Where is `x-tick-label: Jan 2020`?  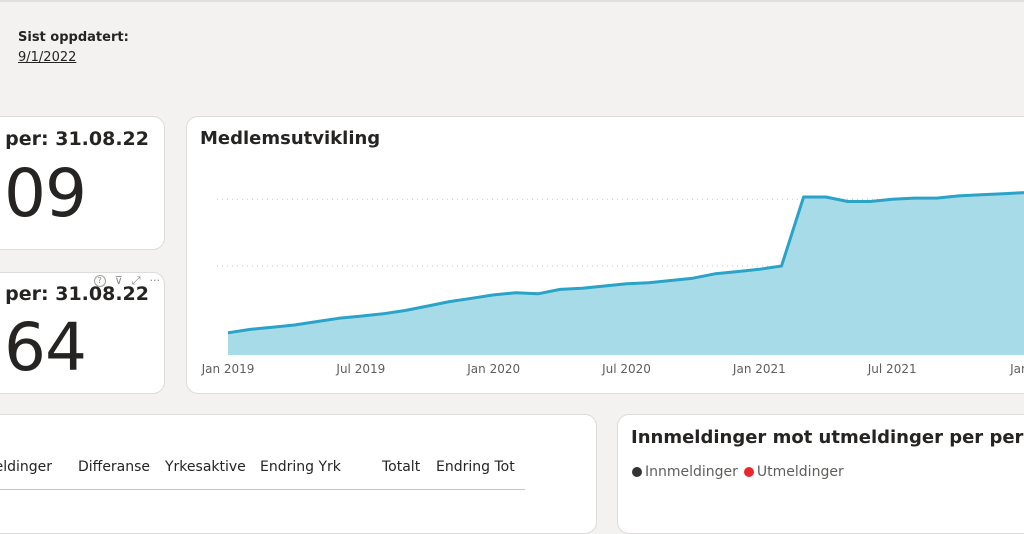 x-tick-label: Jan 2020 is located at coordinates (493, 369).